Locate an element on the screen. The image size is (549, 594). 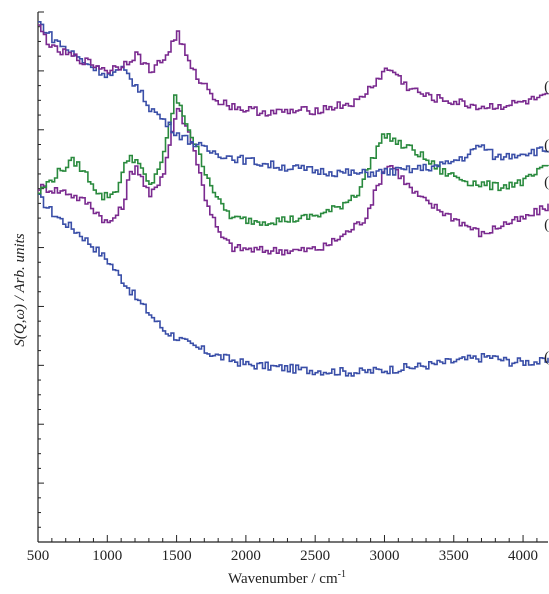
x-axis-title: Wavenumber / cm-1 is located at coordinates (287, 578).